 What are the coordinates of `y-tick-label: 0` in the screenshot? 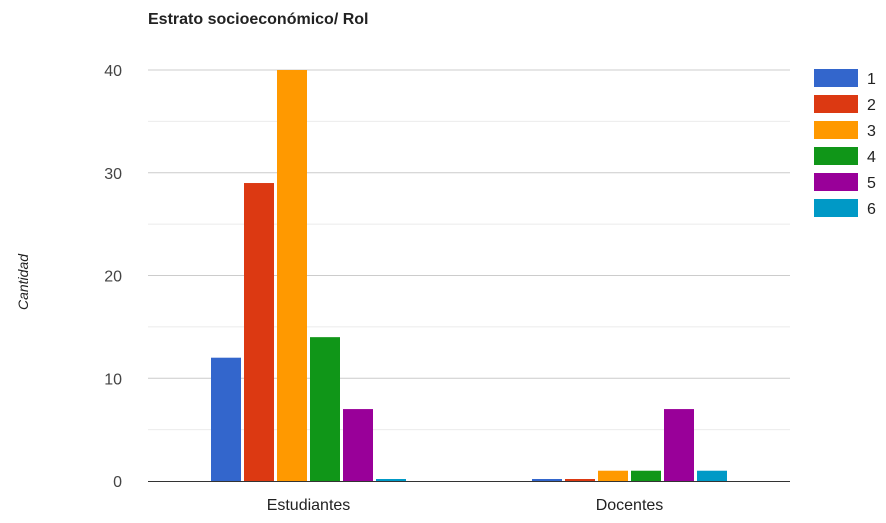 It's located at (117, 482).